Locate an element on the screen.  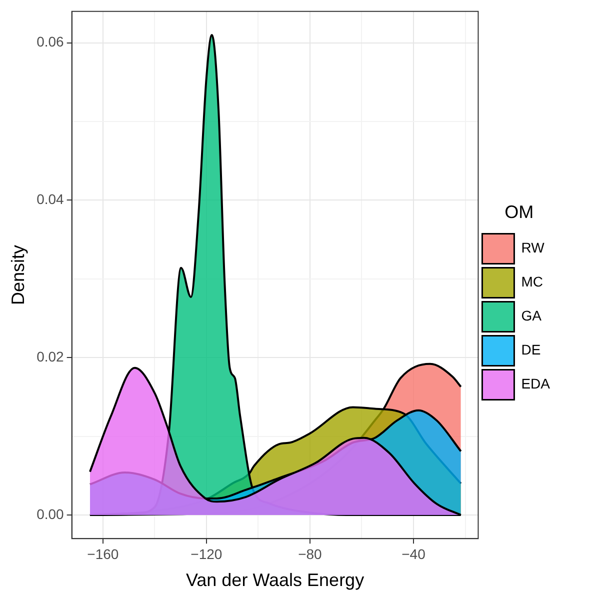
x-tick-label: −40 is located at coordinates (414, 554).